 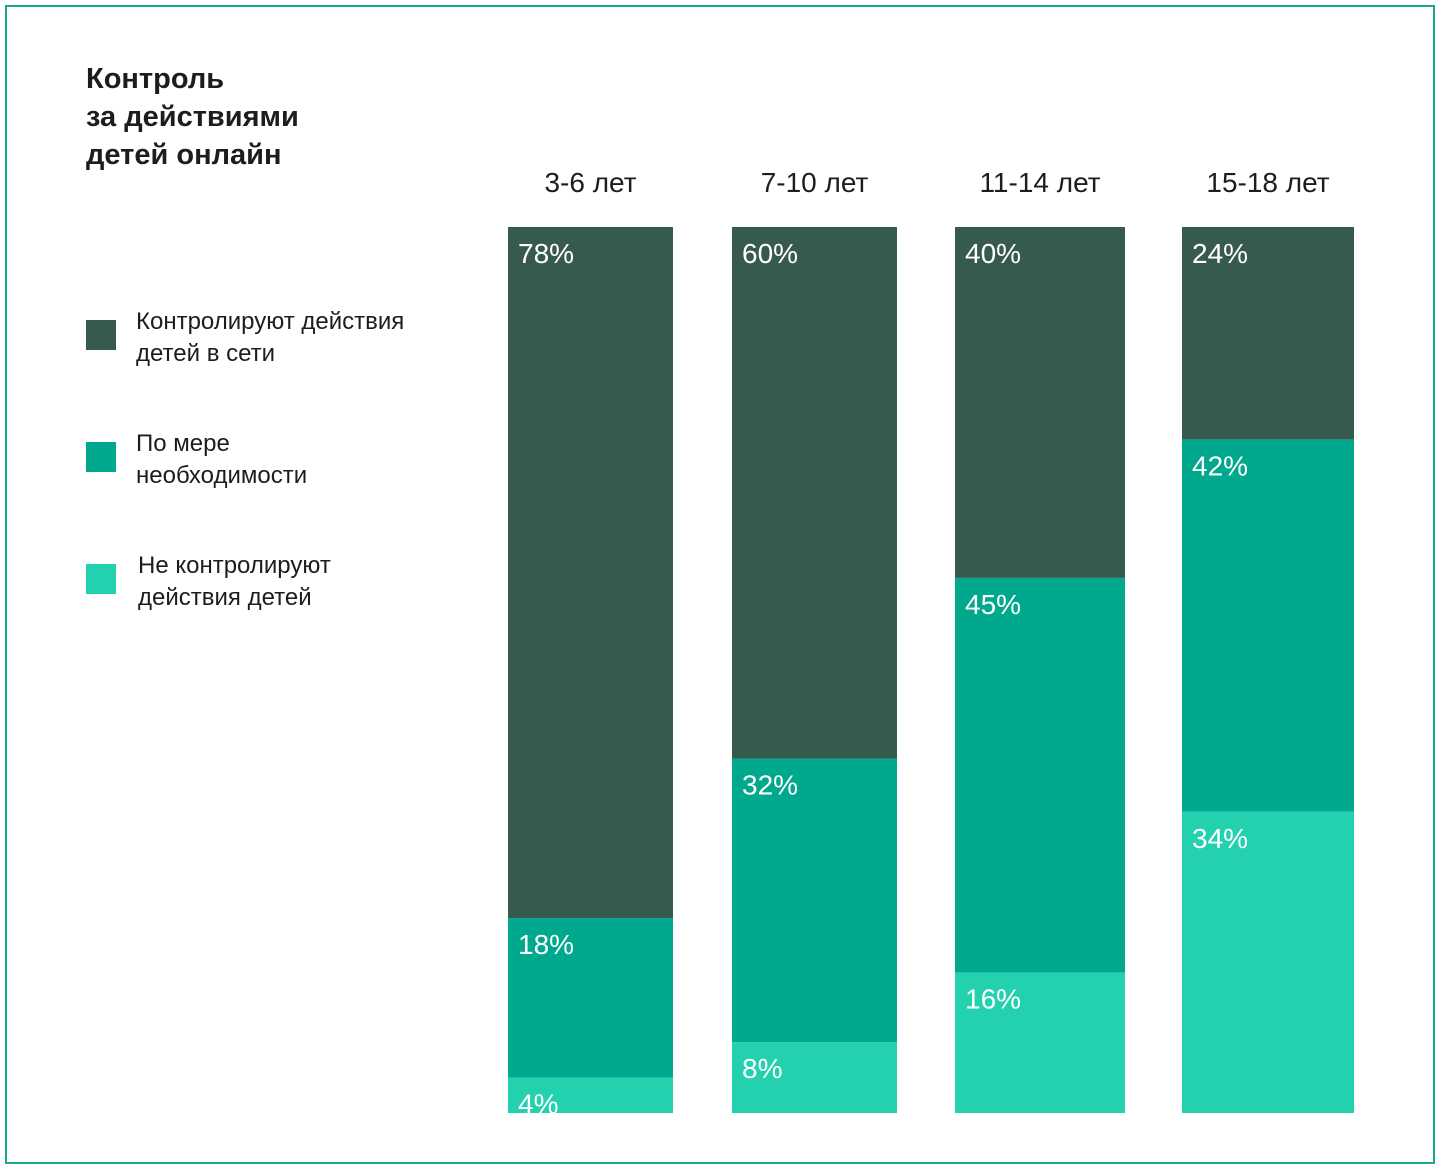 What do you see at coordinates (225, 597) in the screenshot?
I see `legend-label-line: действия детей` at bounding box center [225, 597].